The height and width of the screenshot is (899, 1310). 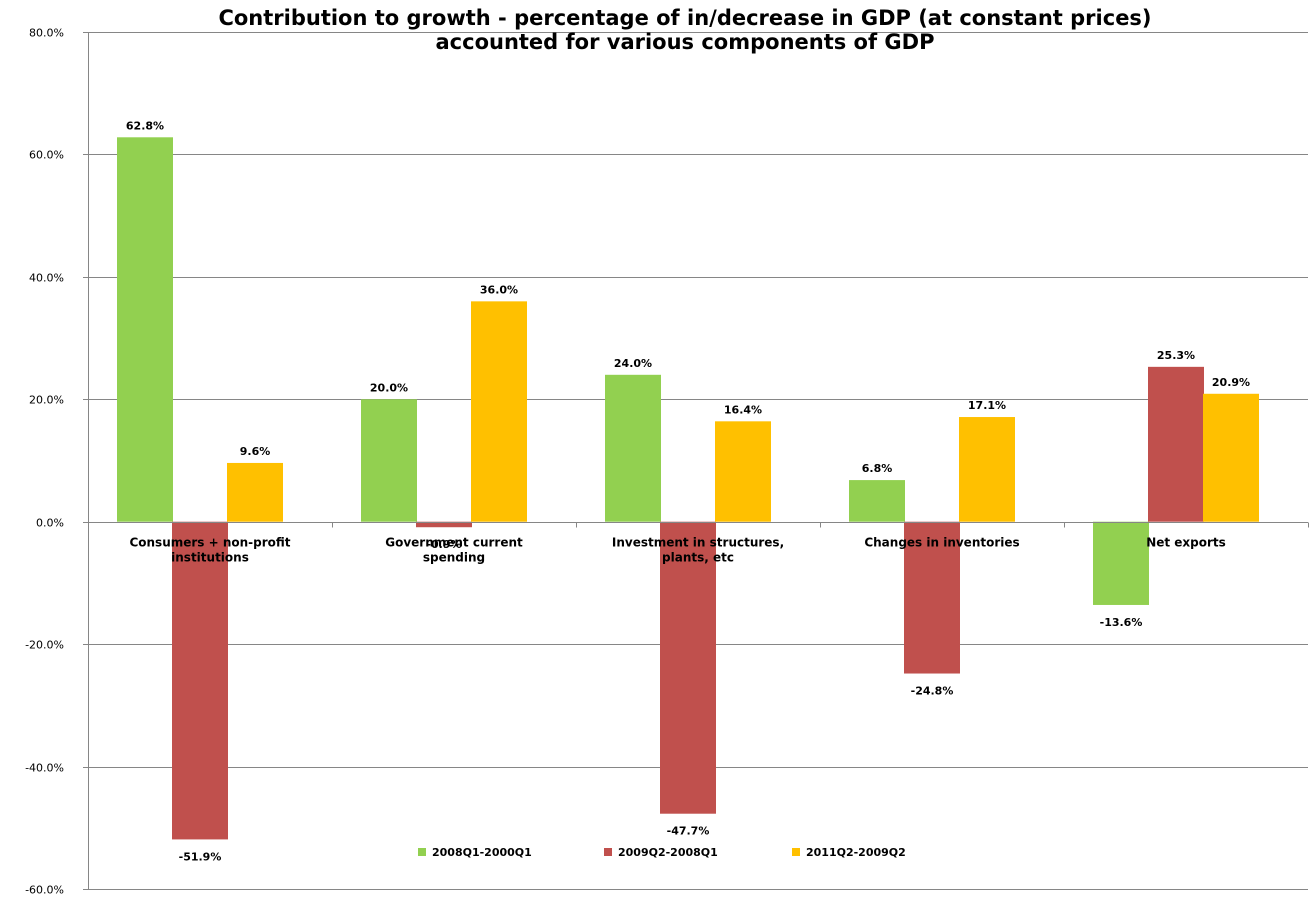 I want to click on x-tick-label: plants, etc, so click(x=698, y=558).